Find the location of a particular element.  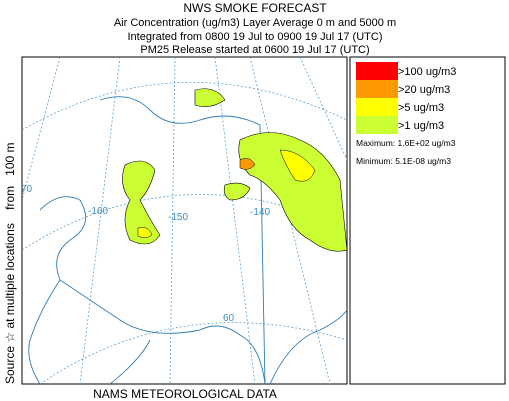

legend-label: >100 ug/m3 is located at coordinates (427, 72).